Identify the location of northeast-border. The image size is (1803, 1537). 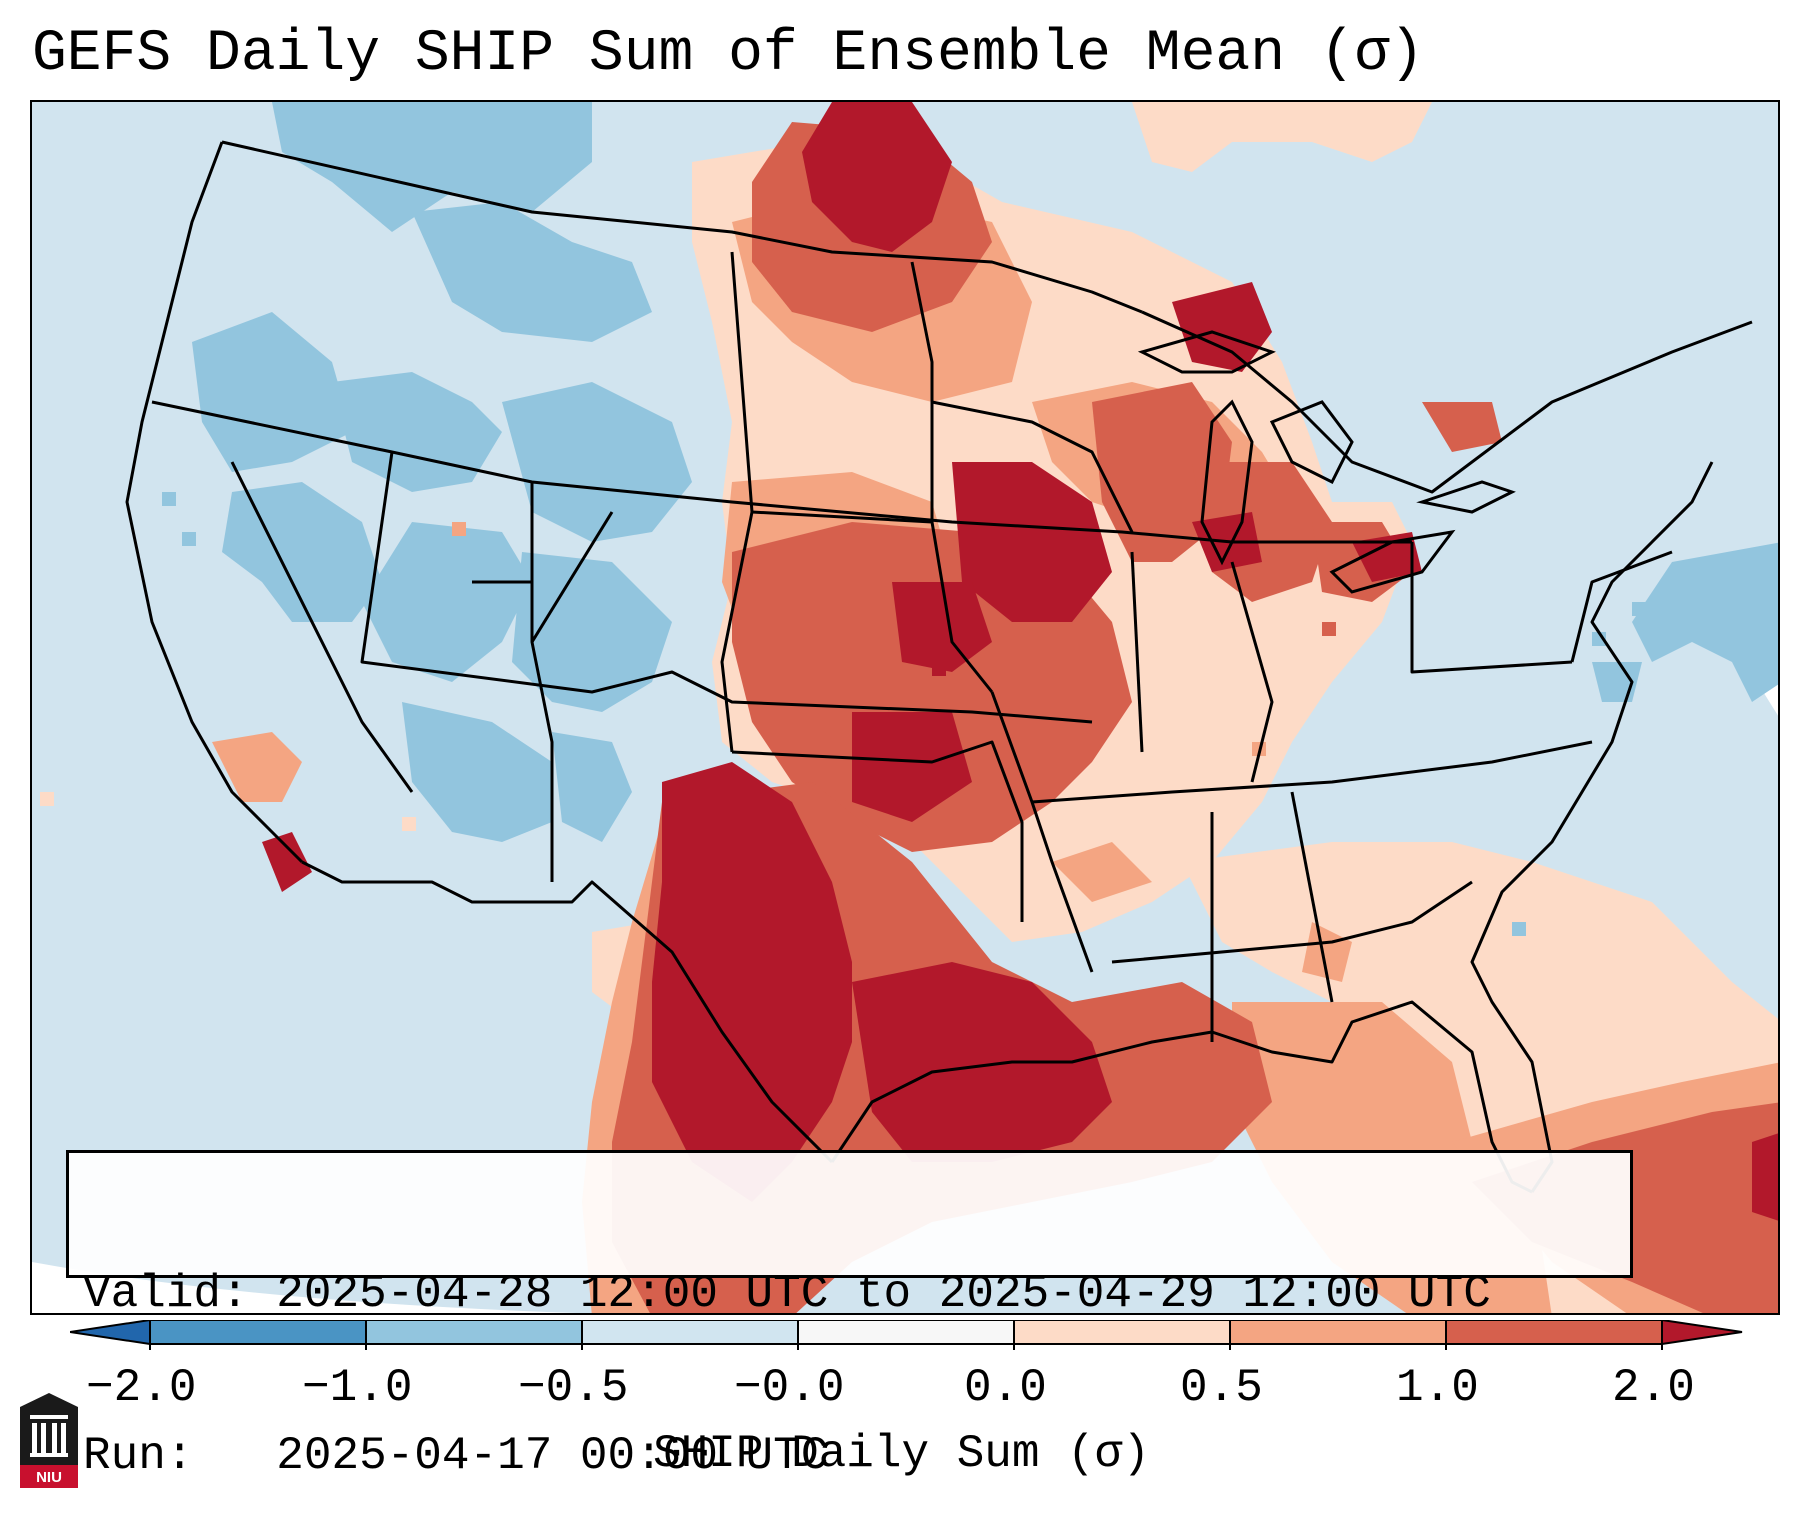
(1447, 402).